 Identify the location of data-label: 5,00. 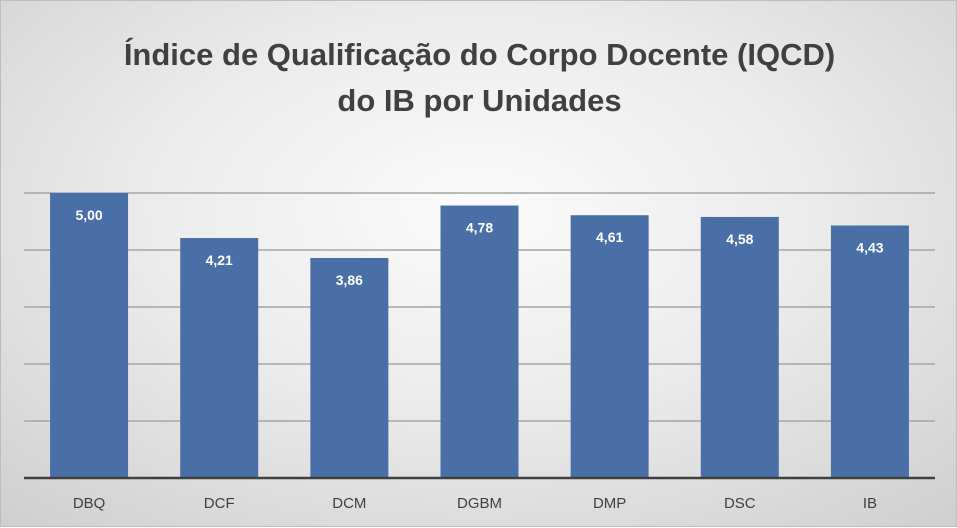
(88, 215).